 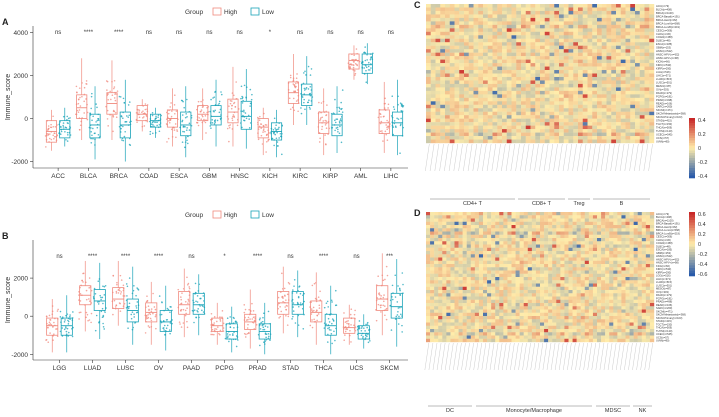 I want to click on panel-label: C, so click(x=417, y=5).